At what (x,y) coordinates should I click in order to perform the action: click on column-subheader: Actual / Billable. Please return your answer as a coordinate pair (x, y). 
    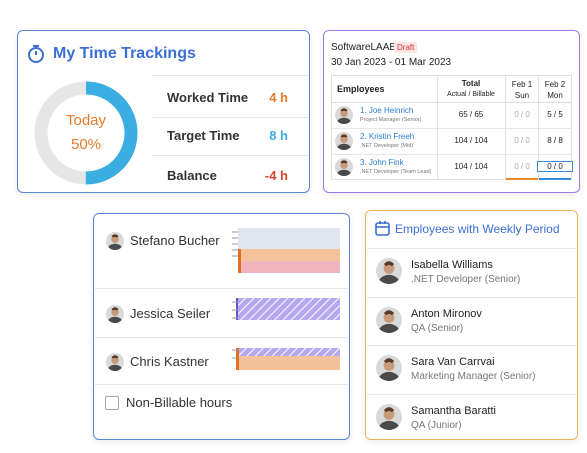
    Looking at the image, I should click on (471, 94).